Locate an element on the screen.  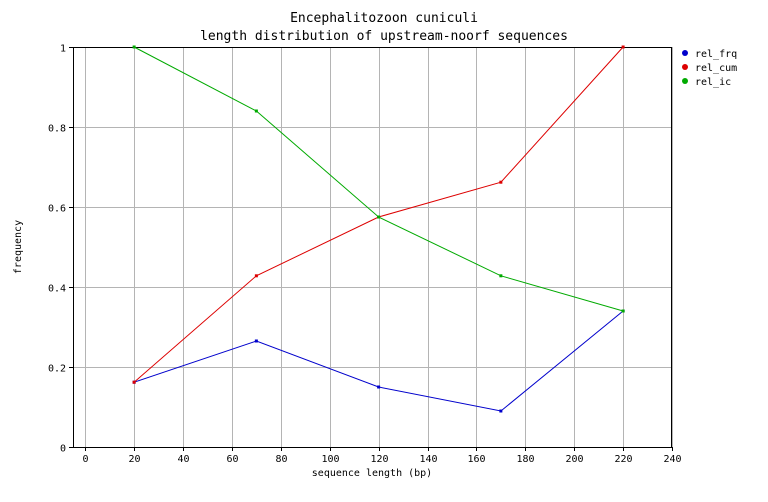
x-tick-label: 120 is located at coordinates (379, 459).